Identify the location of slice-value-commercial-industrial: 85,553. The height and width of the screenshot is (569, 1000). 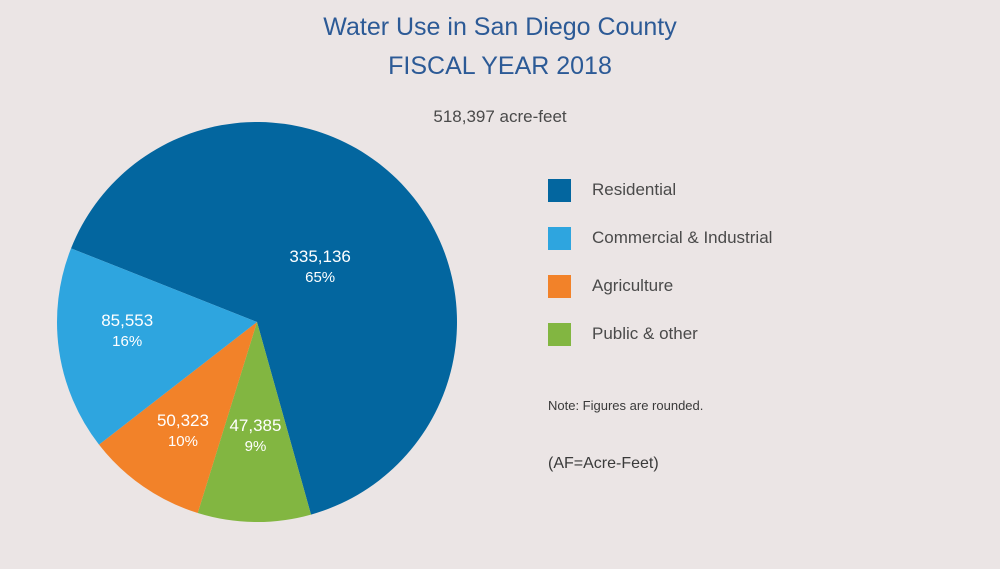
(127, 320).